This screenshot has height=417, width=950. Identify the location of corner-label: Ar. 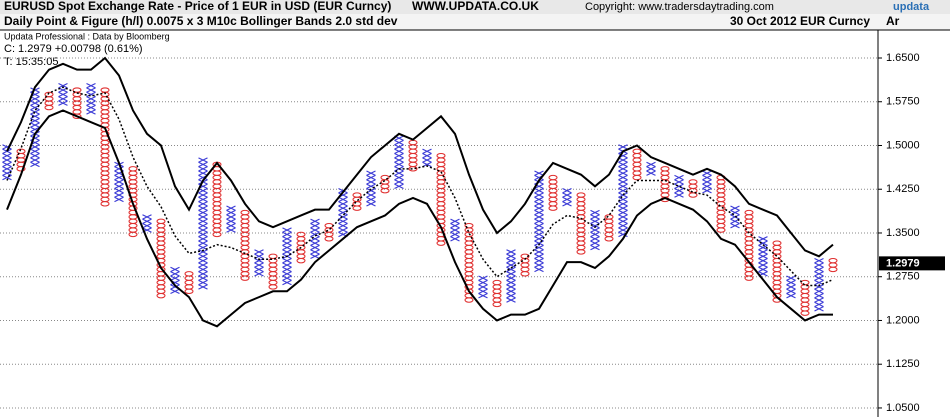
(893, 21).